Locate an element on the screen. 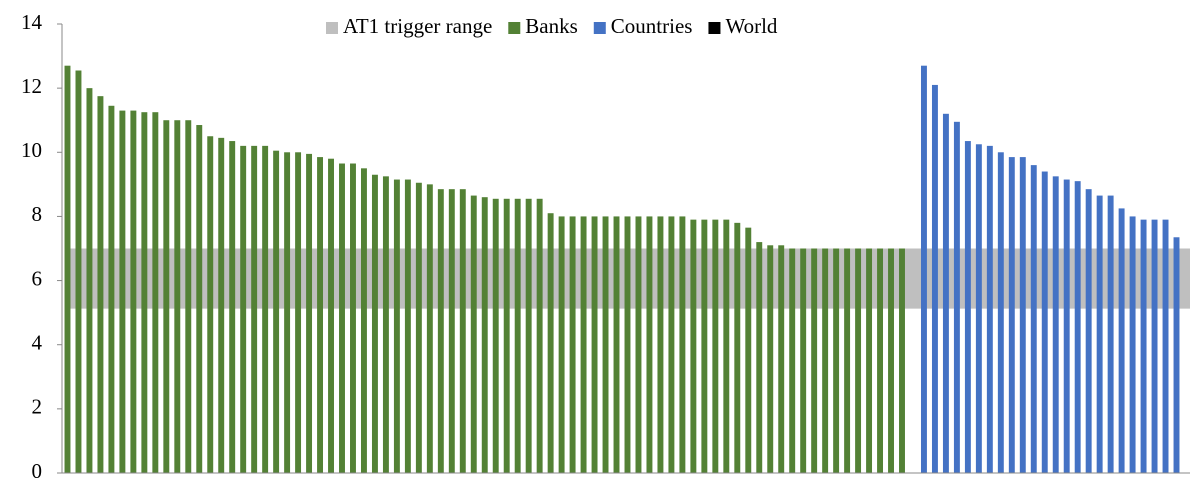 The image size is (1191, 483). y-tick-label: 2 is located at coordinates (37, 407).